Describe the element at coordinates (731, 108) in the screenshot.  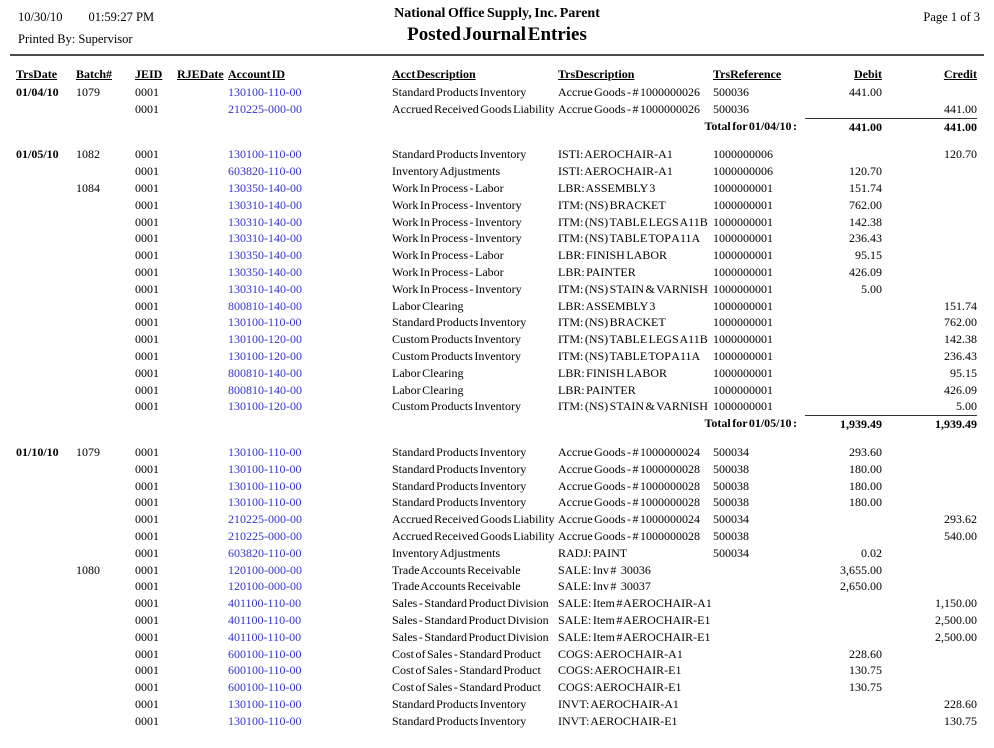
I see `cell-trs-reference: 500036` at that location.